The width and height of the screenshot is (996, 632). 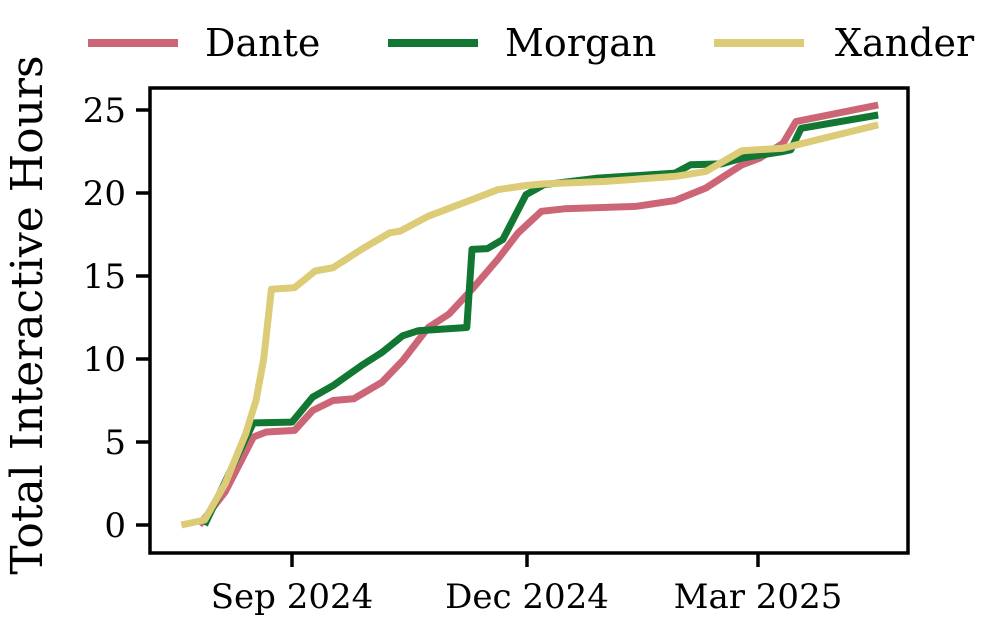 What do you see at coordinates (143, 317) in the screenshot?
I see `y-ticks` at bounding box center [143, 317].